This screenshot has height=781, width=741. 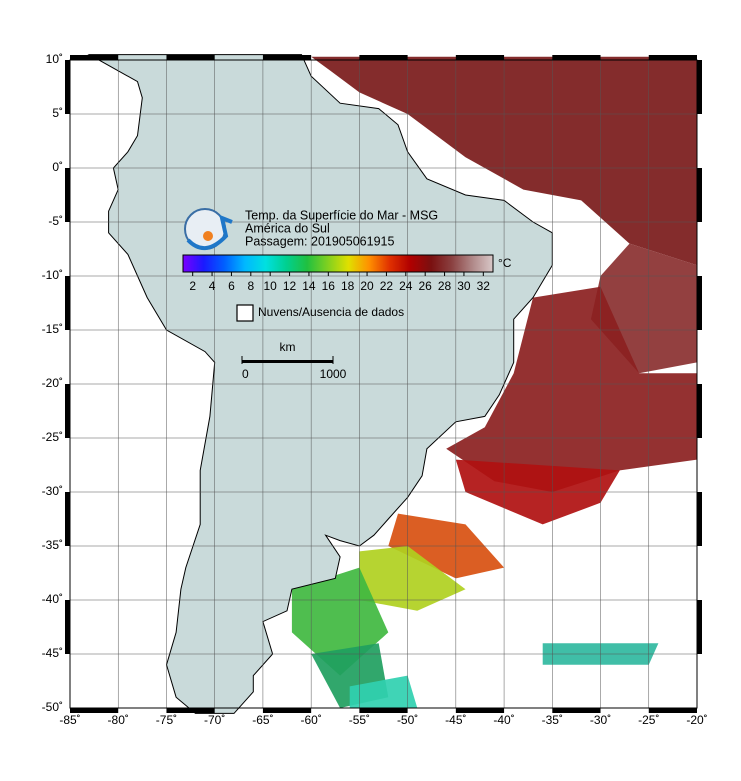 What do you see at coordinates (309, 286) in the screenshot?
I see `colorbar-tick-label: 14` at bounding box center [309, 286].